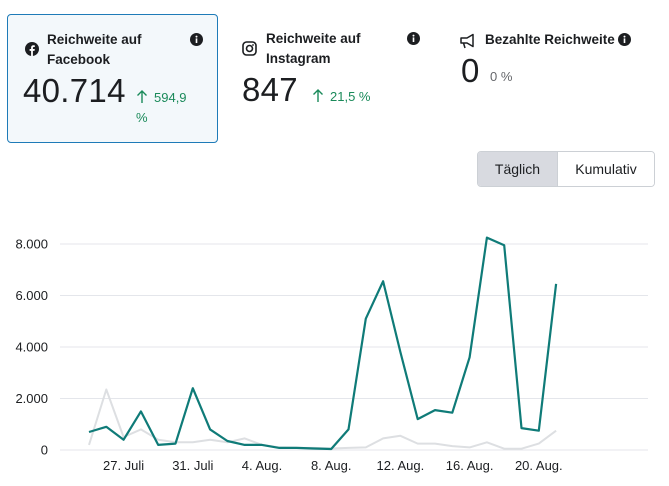 The width and height of the screenshot is (669, 486). I want to click on change-indicator: 594,9 %, so click(166, 108).